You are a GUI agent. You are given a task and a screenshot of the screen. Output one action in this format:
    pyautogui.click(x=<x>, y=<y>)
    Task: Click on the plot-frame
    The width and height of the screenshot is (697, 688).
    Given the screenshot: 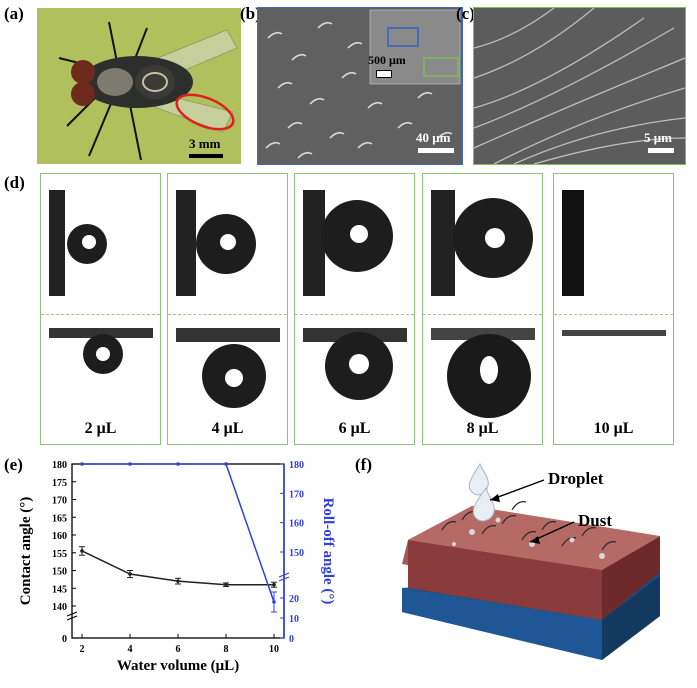 What is the action you would take?
    pyautogui.click(x=178, y=551)
    